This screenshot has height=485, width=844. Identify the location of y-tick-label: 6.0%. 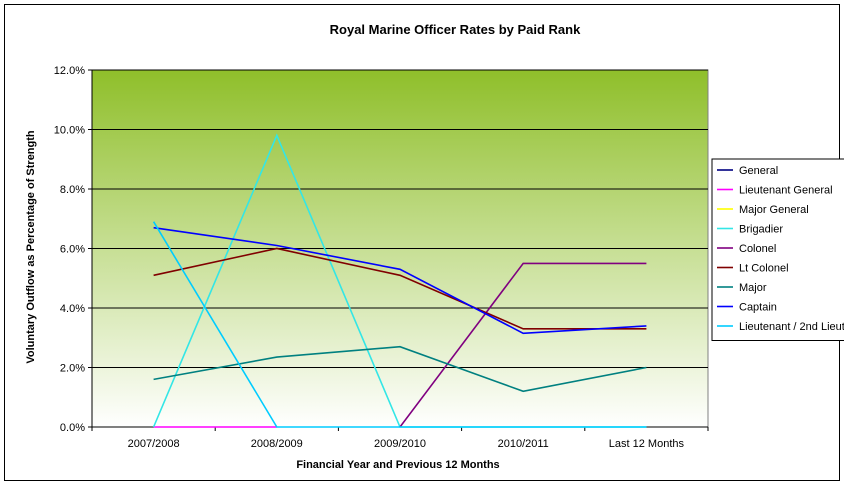
(72, 250).